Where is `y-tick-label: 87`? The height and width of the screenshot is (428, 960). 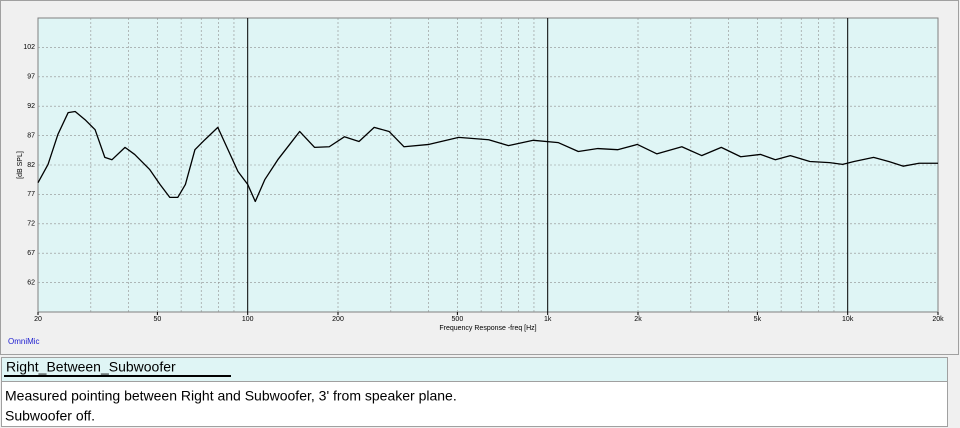 y-tick-label: 87 is located at coordinates (31, 135).